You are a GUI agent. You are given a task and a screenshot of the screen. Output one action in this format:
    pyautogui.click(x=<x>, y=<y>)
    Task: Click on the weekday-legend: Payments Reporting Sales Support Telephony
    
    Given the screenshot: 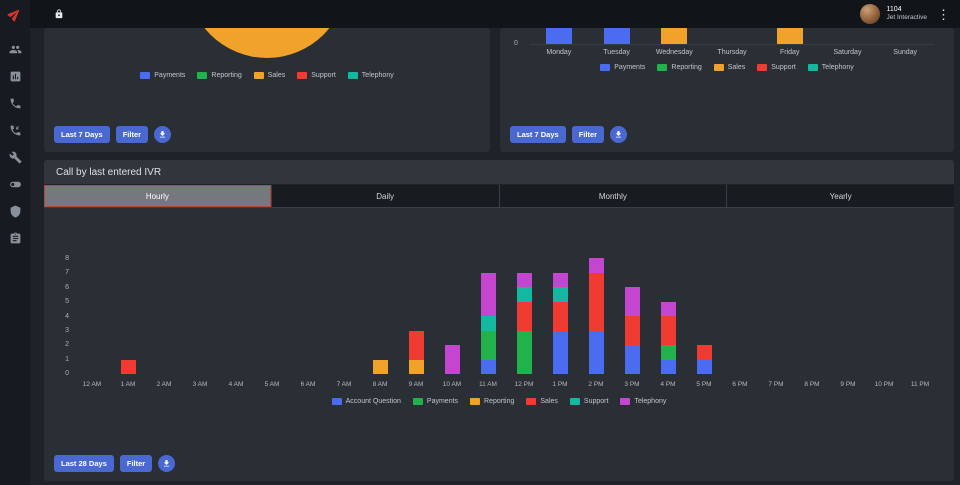 What is the action you would take?
    pyautogui.click(x=727, y=67)
    